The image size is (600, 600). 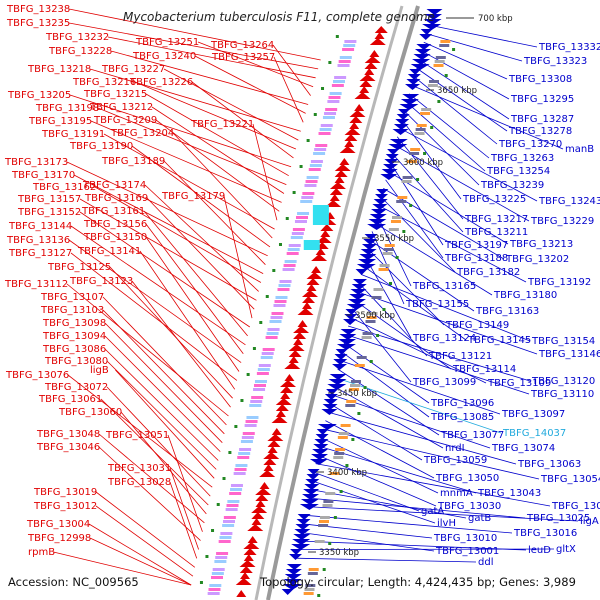 I want to click on gene-label-right: TBFG_13016, so click(x=545, y=533).